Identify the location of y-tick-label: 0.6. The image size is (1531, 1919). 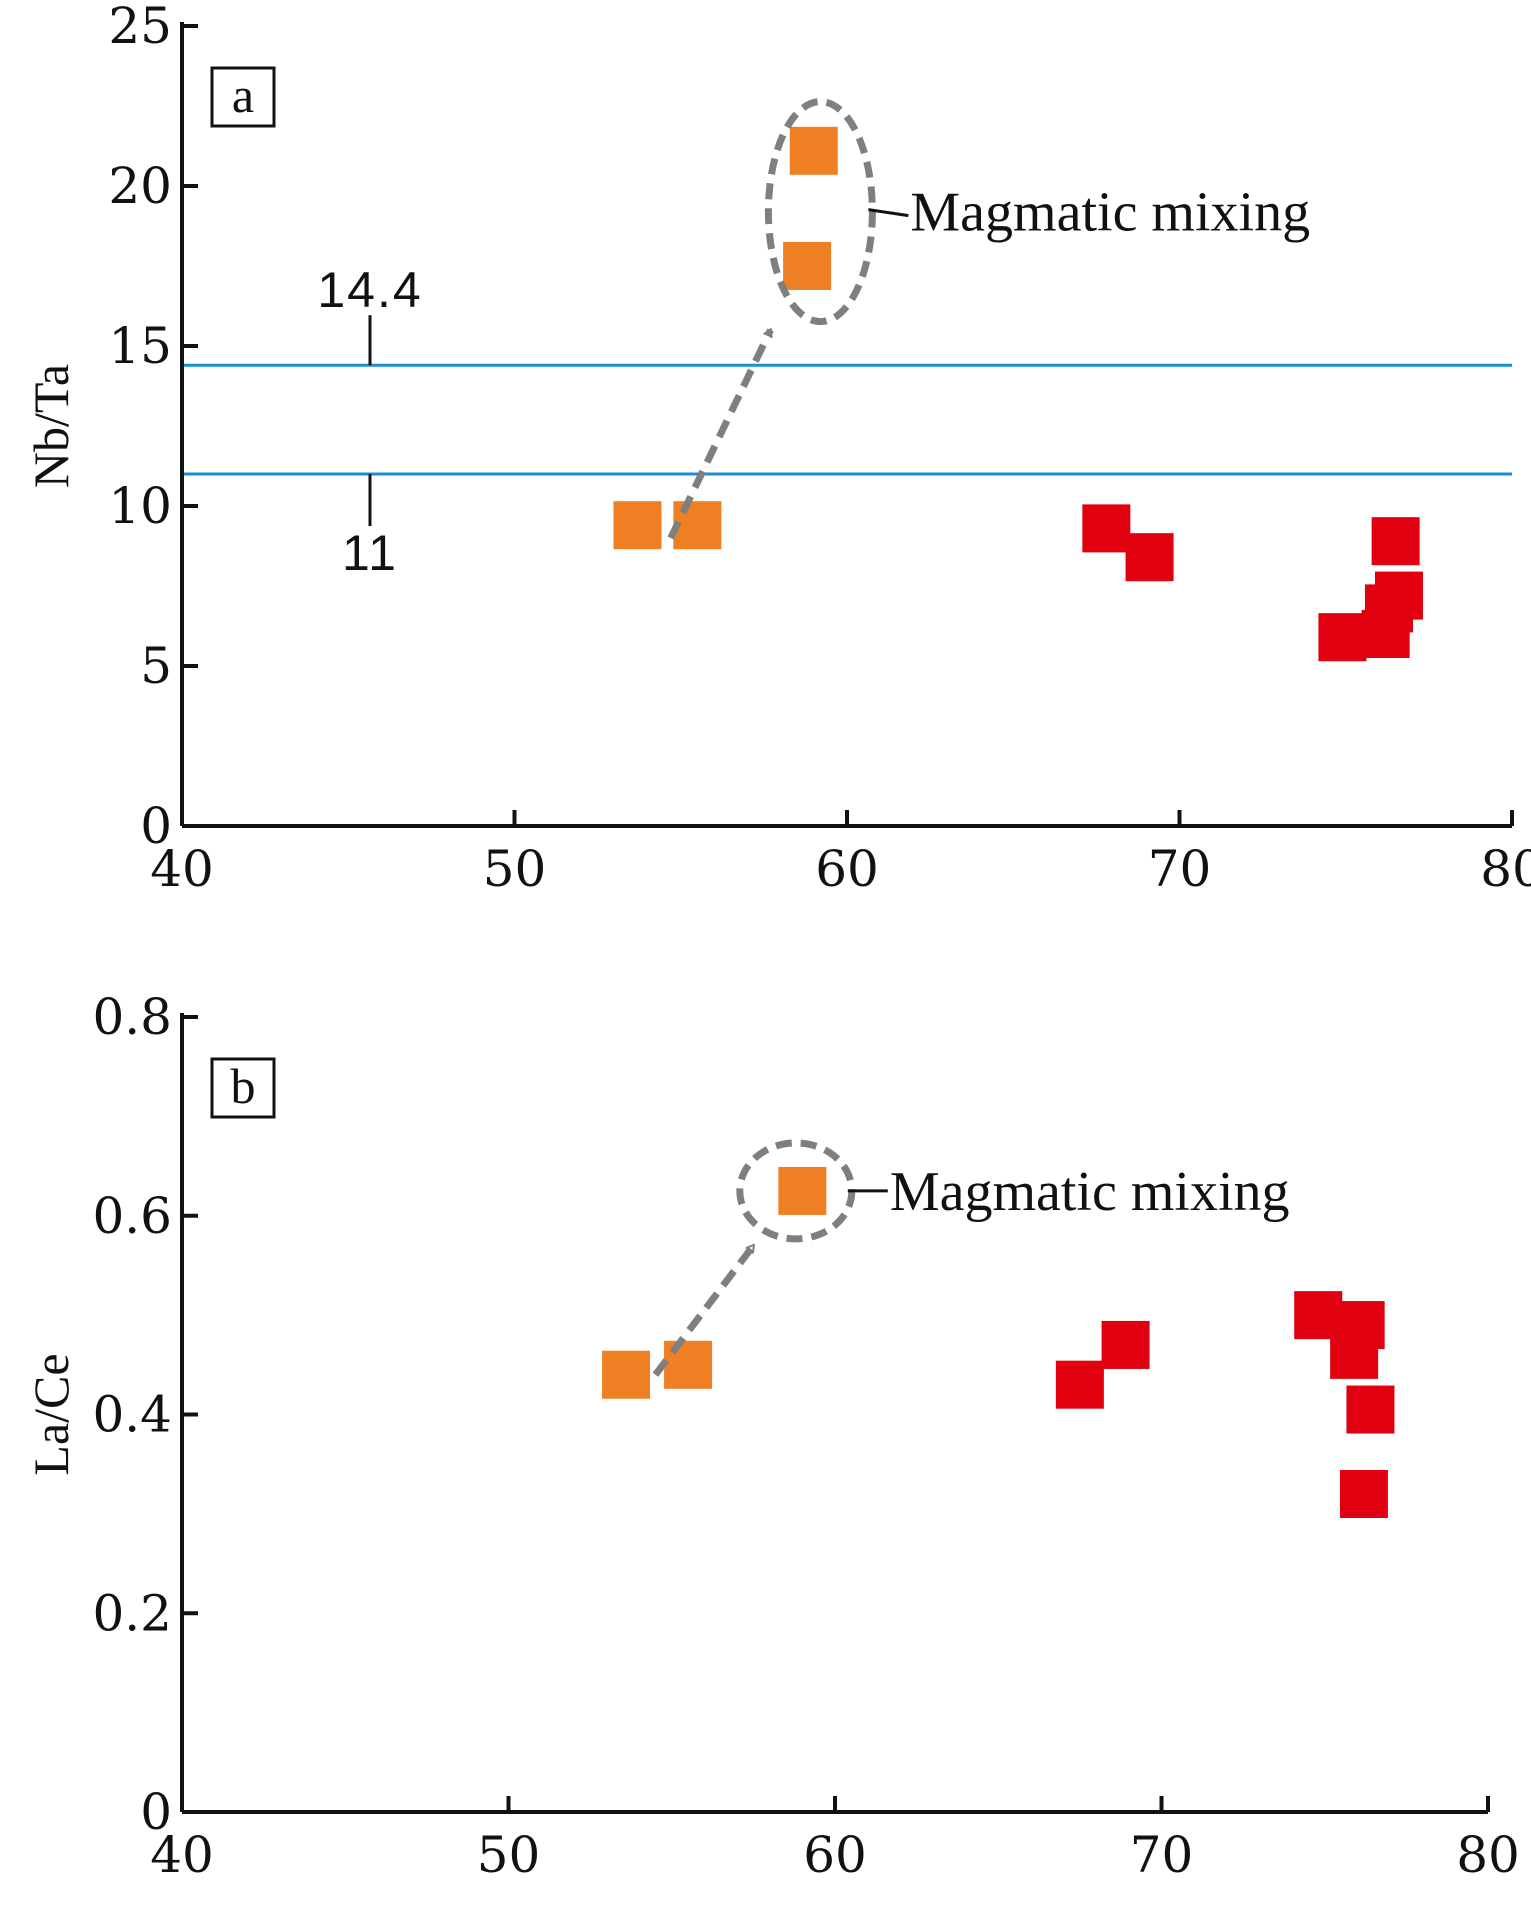
(132, 1216).